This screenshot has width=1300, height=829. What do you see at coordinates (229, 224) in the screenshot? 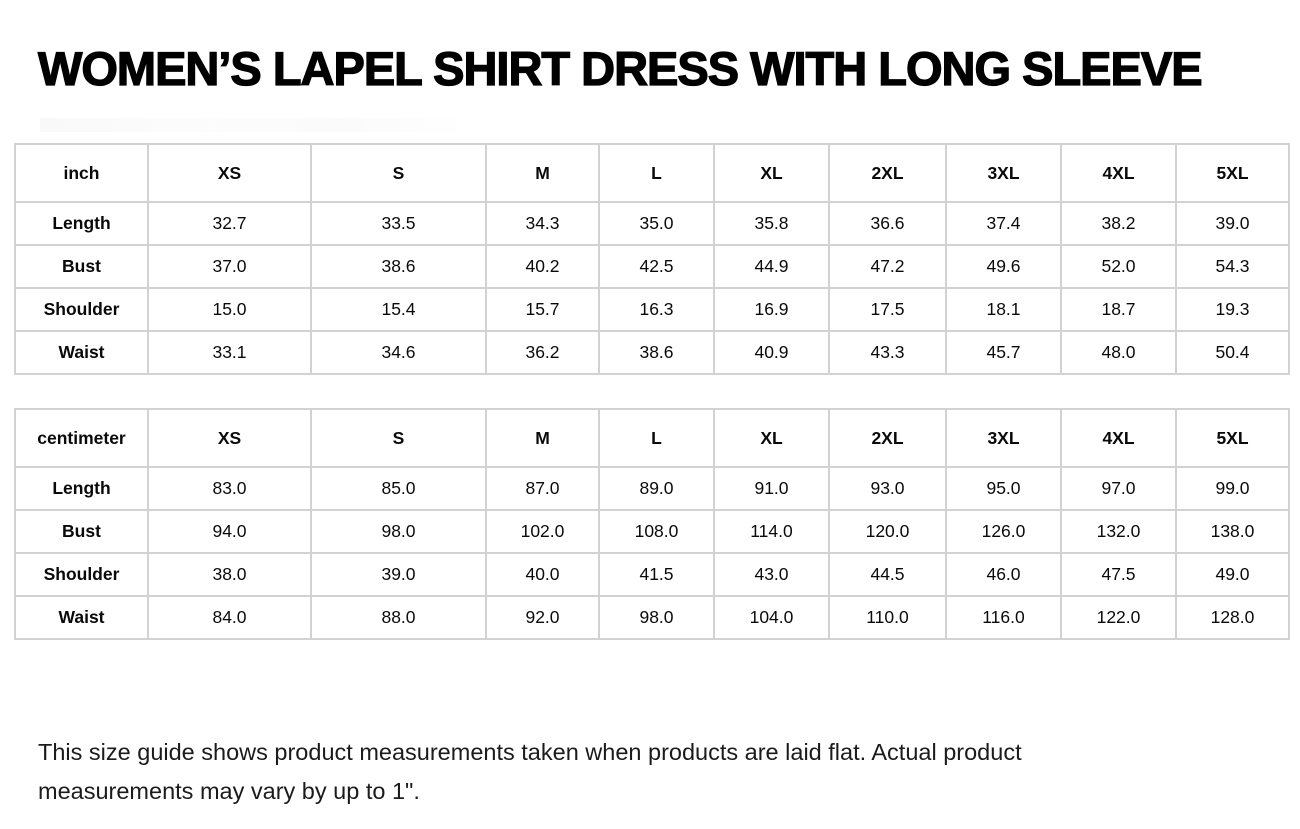
I see `measurement-value: 32.7` at bounding box center [229, 224].